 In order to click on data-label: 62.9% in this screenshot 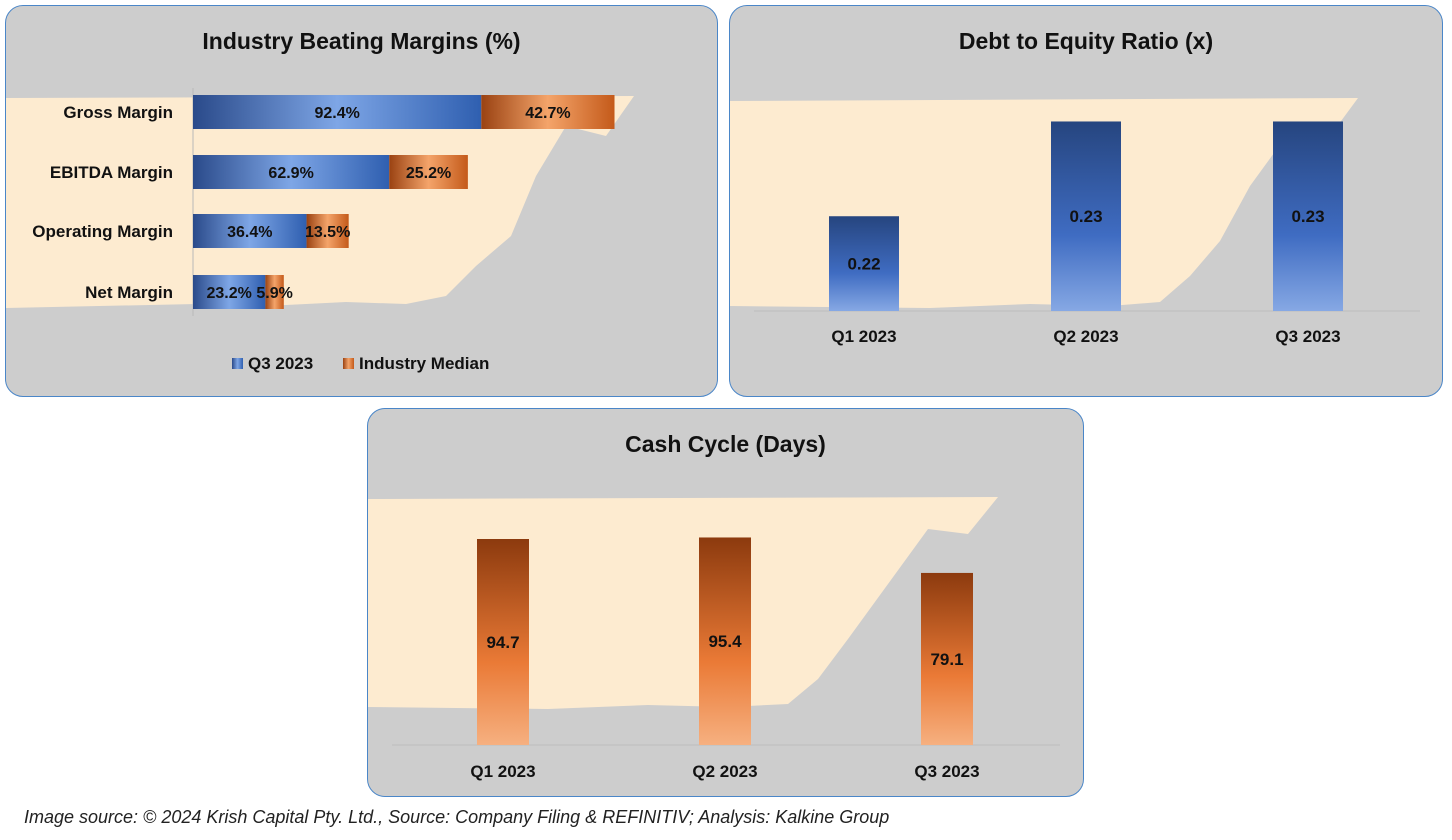, I will do `click(290, 173)`.